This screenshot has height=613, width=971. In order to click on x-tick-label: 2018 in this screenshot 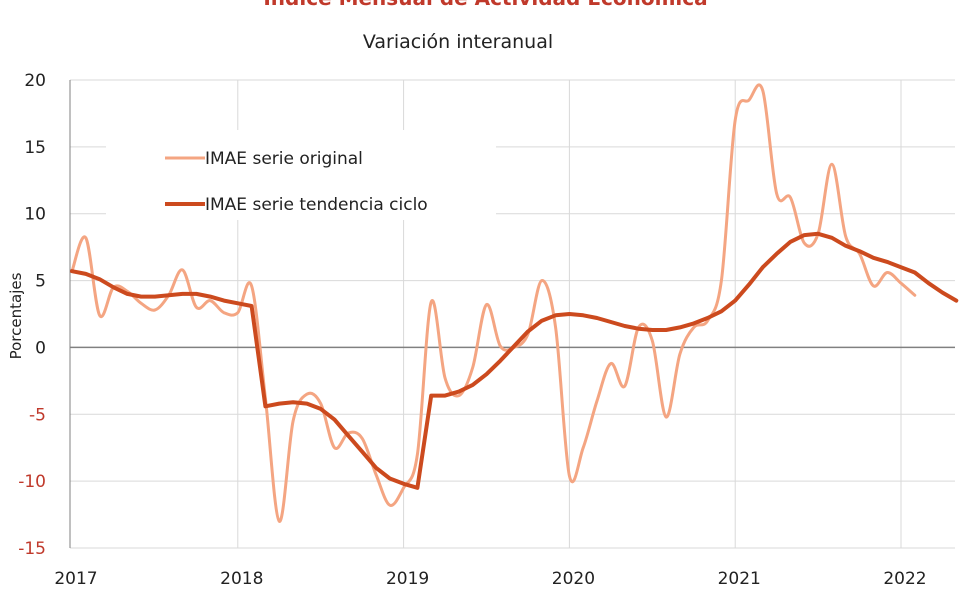, I will do `click(241, 579)`.